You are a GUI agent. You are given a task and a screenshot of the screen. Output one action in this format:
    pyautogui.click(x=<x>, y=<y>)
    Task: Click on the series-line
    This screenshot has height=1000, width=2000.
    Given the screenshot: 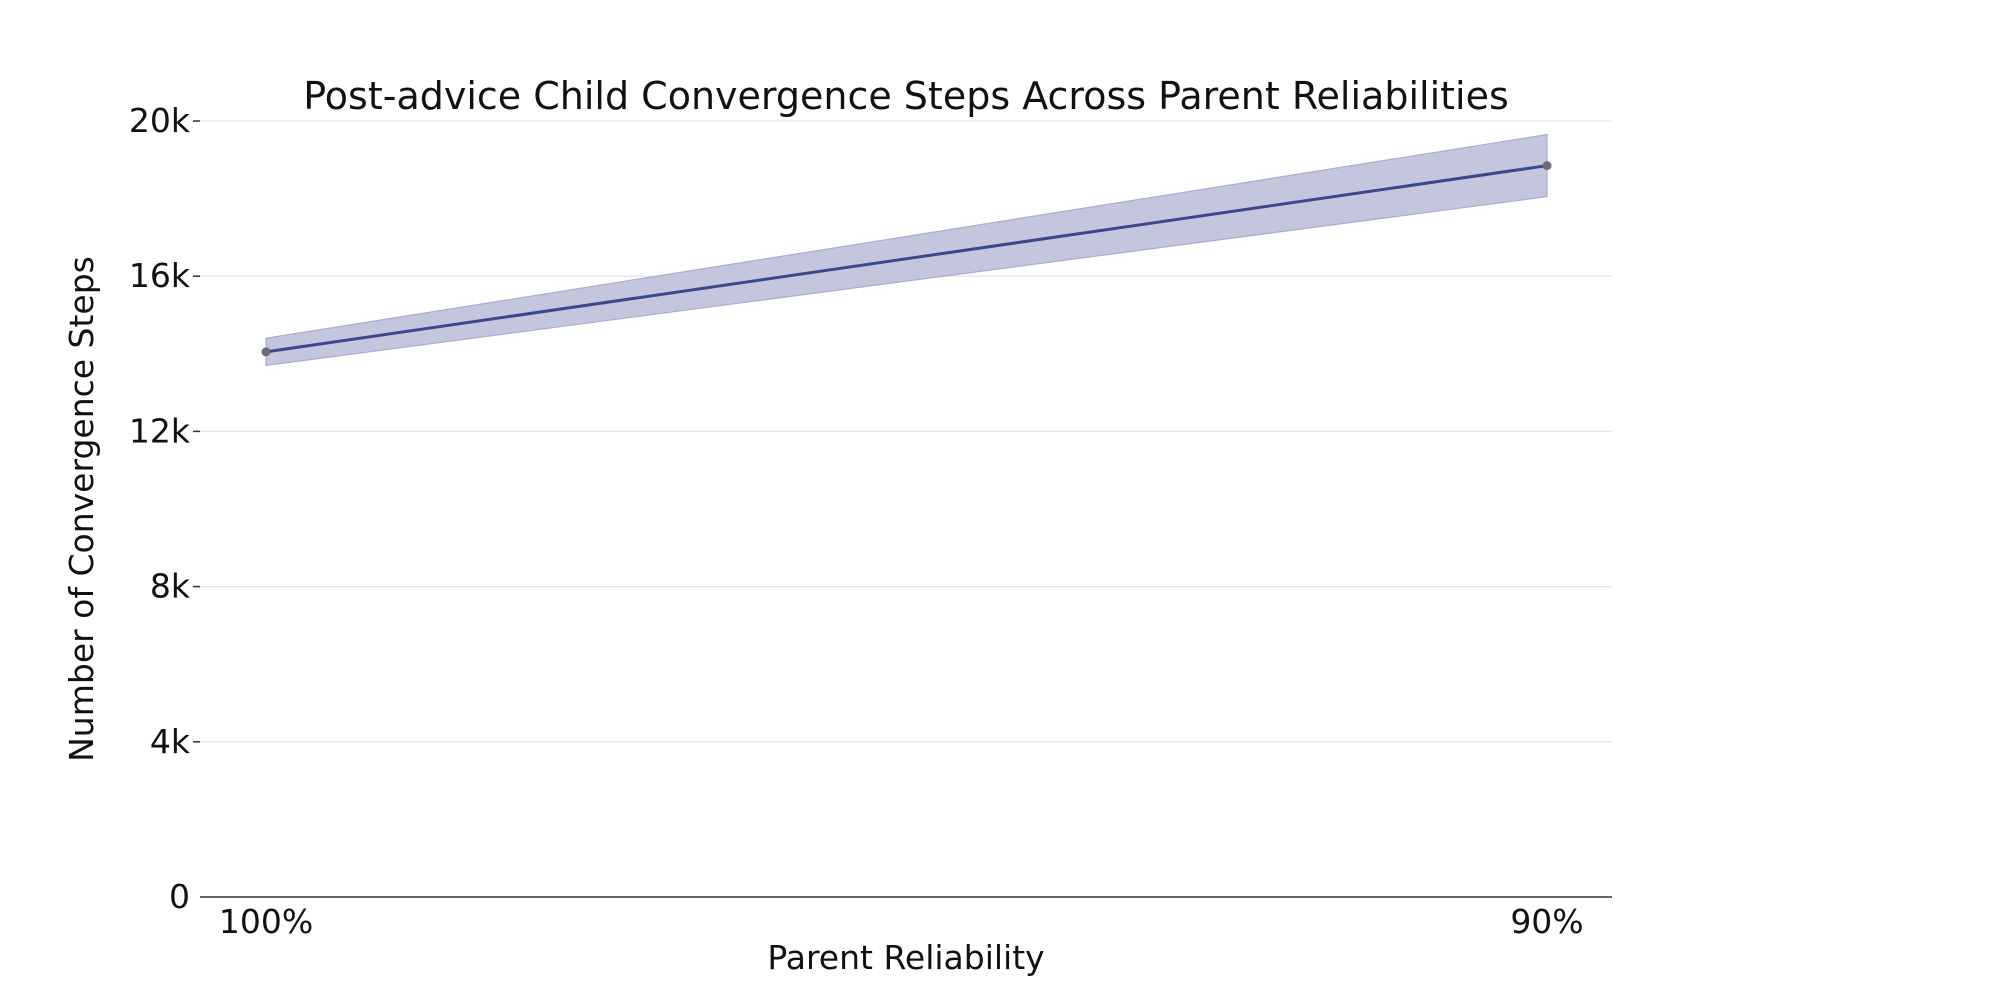 What is the action you would take?
    pyautogui.click(x=906, y=259)
    